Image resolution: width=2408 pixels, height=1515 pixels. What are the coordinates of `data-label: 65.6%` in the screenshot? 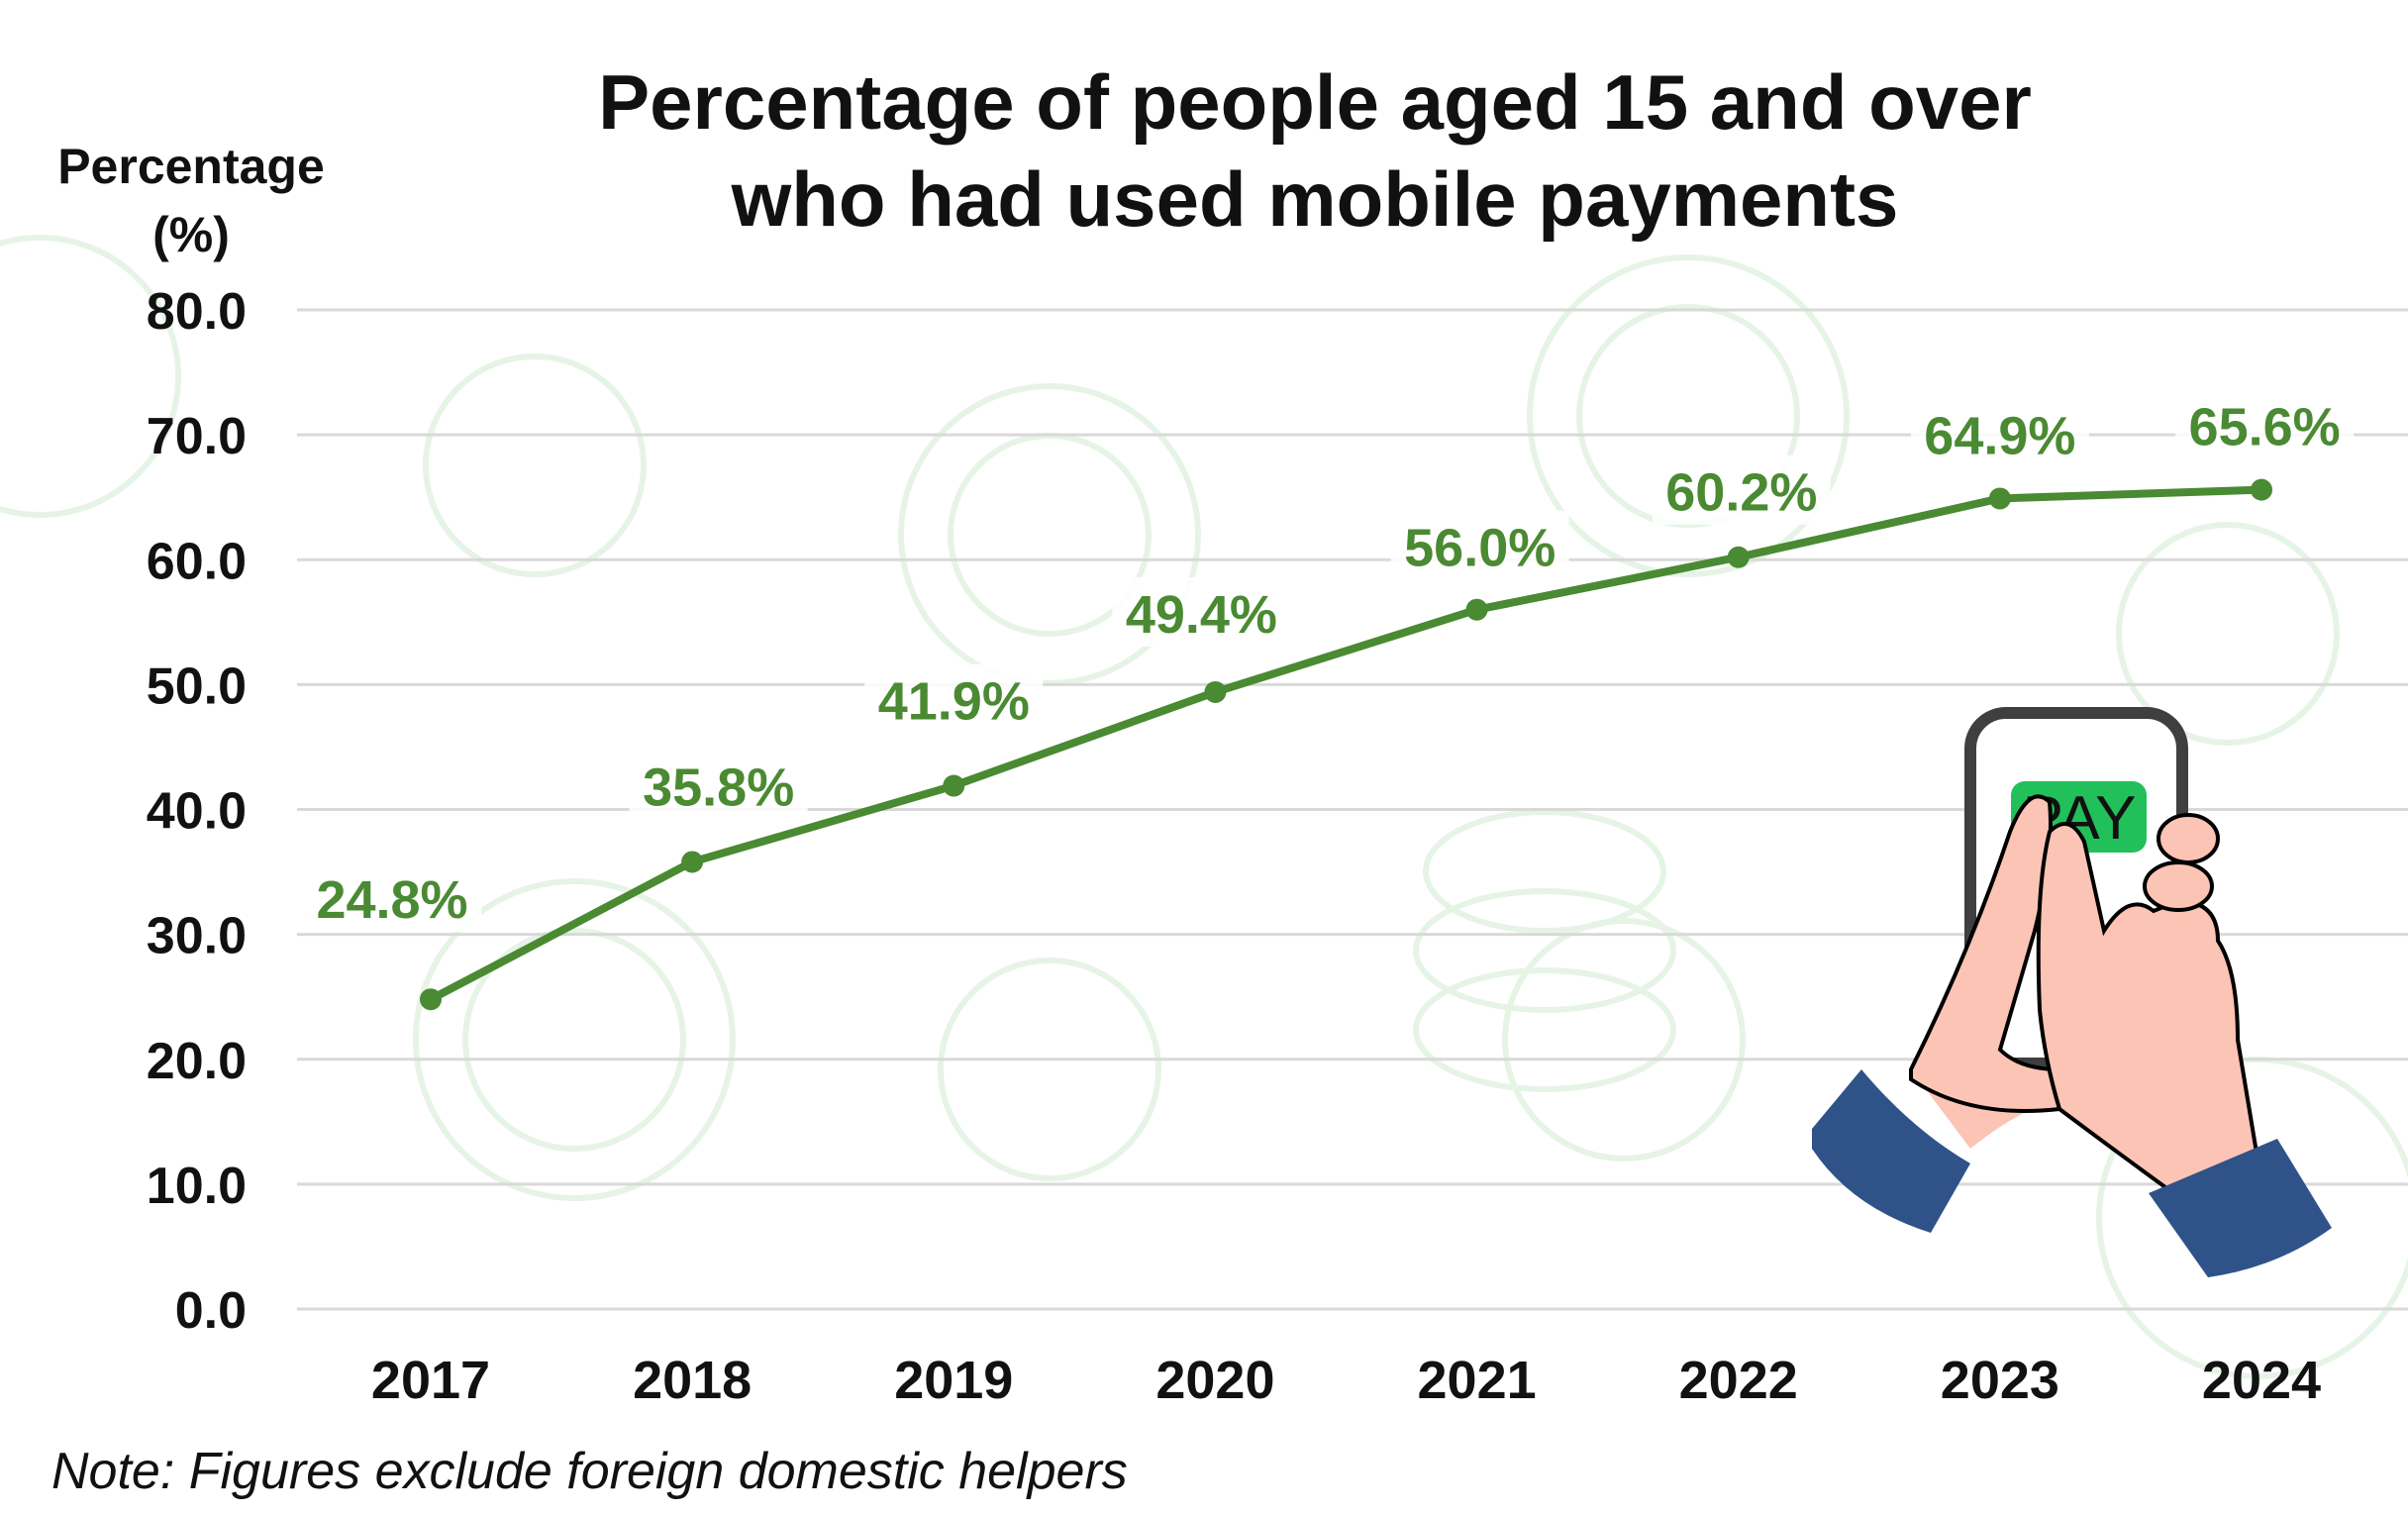 It's located at (2265, 427).